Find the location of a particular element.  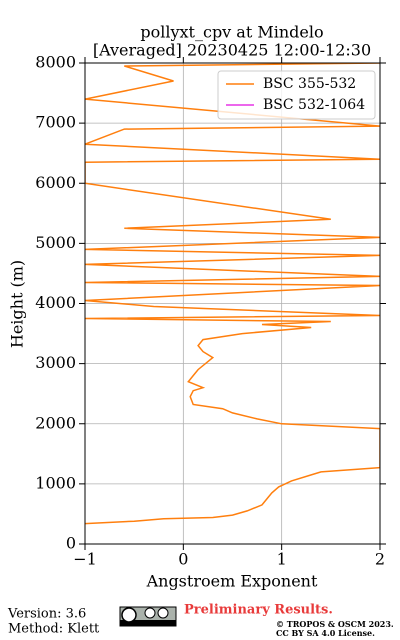

x-tick-label: −1 is located at coordinates (85, 559).